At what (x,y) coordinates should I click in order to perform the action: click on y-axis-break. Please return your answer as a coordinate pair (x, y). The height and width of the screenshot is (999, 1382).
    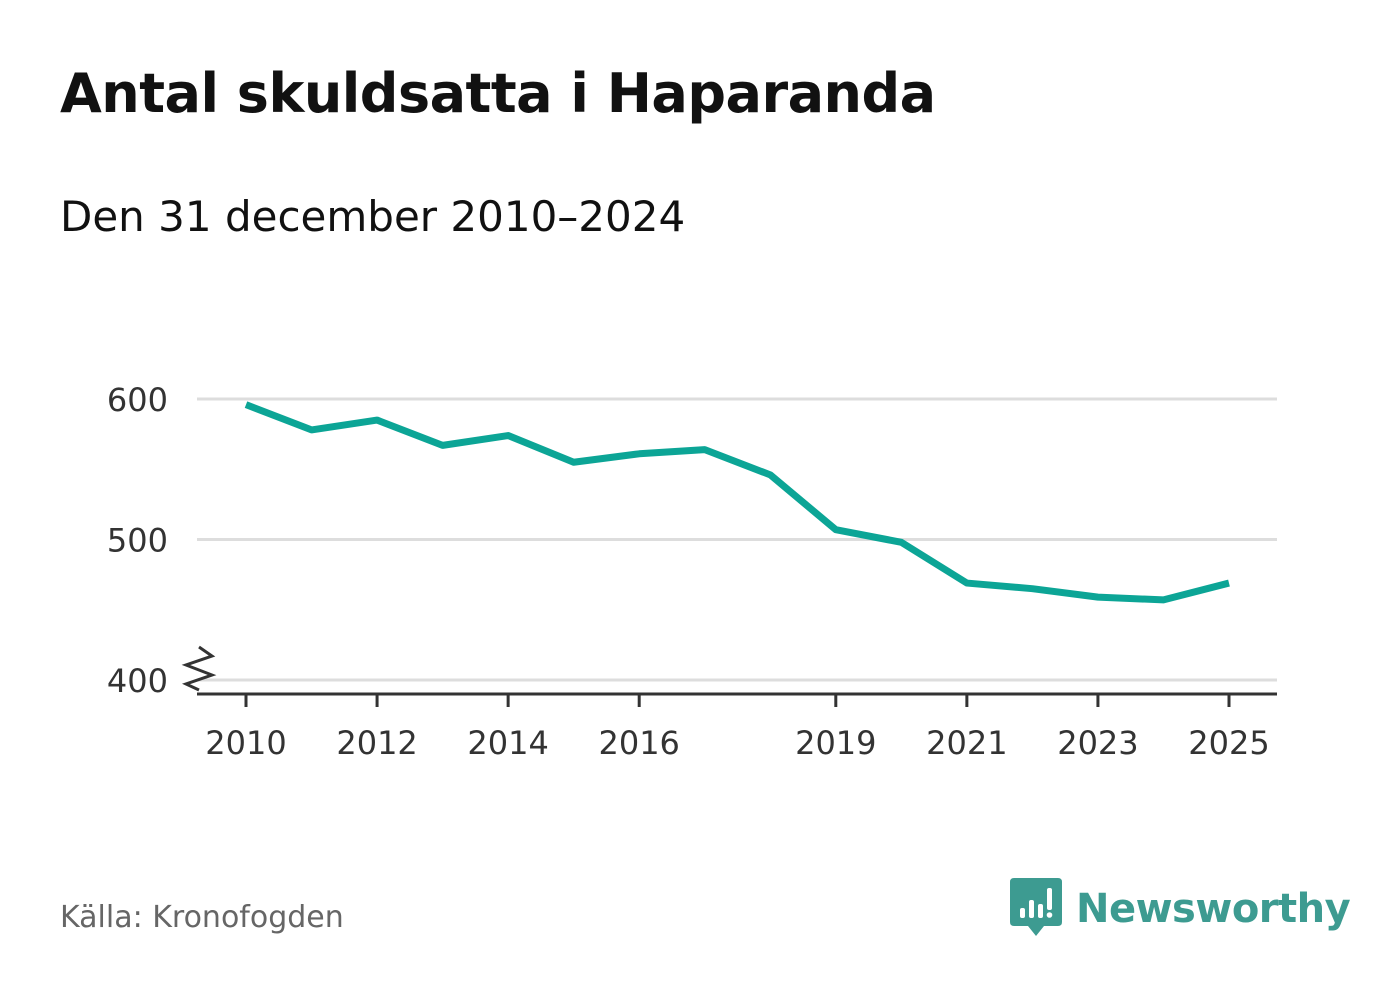
    Looking at the image, I should click on (199, 668).